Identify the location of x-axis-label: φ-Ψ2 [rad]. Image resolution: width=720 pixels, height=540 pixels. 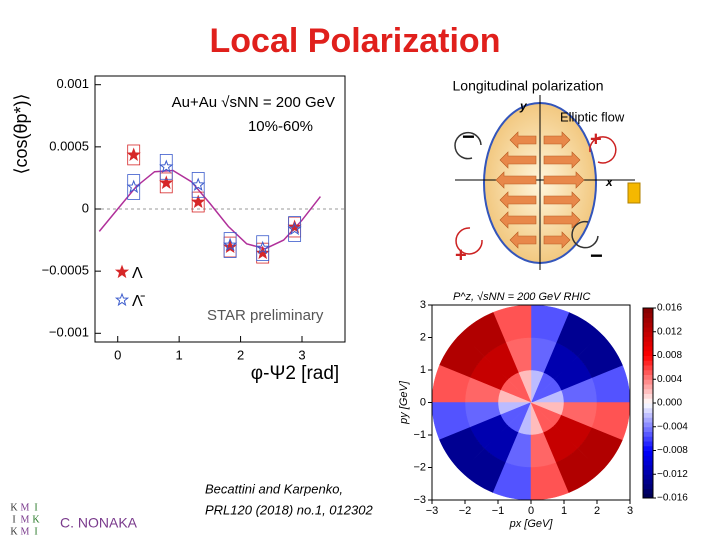
(295, 373).